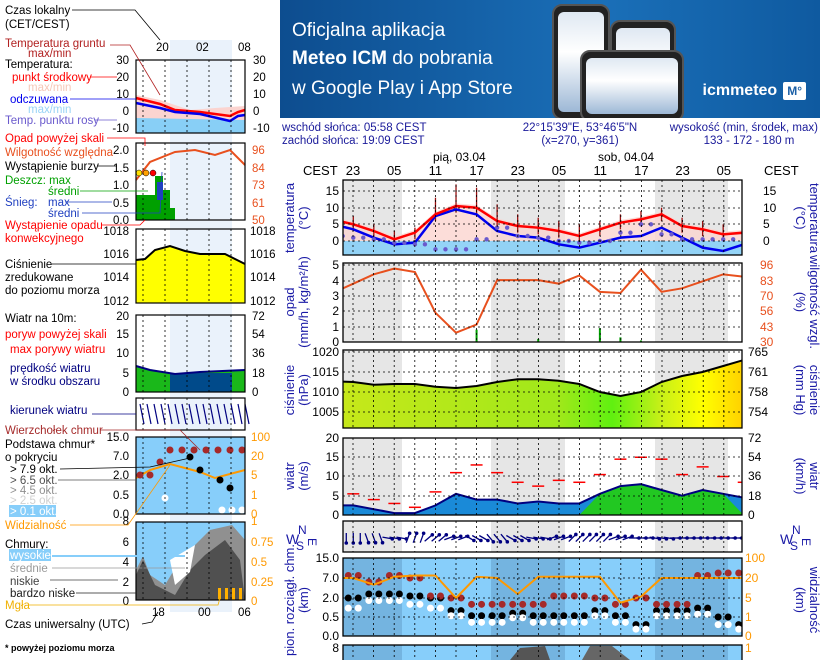 The image size is (820, 660). What do you see at coordinates (303, 600) in the screenshot?
I see `cloud-axis-unit: (km)` at bounding box center [303, 600].